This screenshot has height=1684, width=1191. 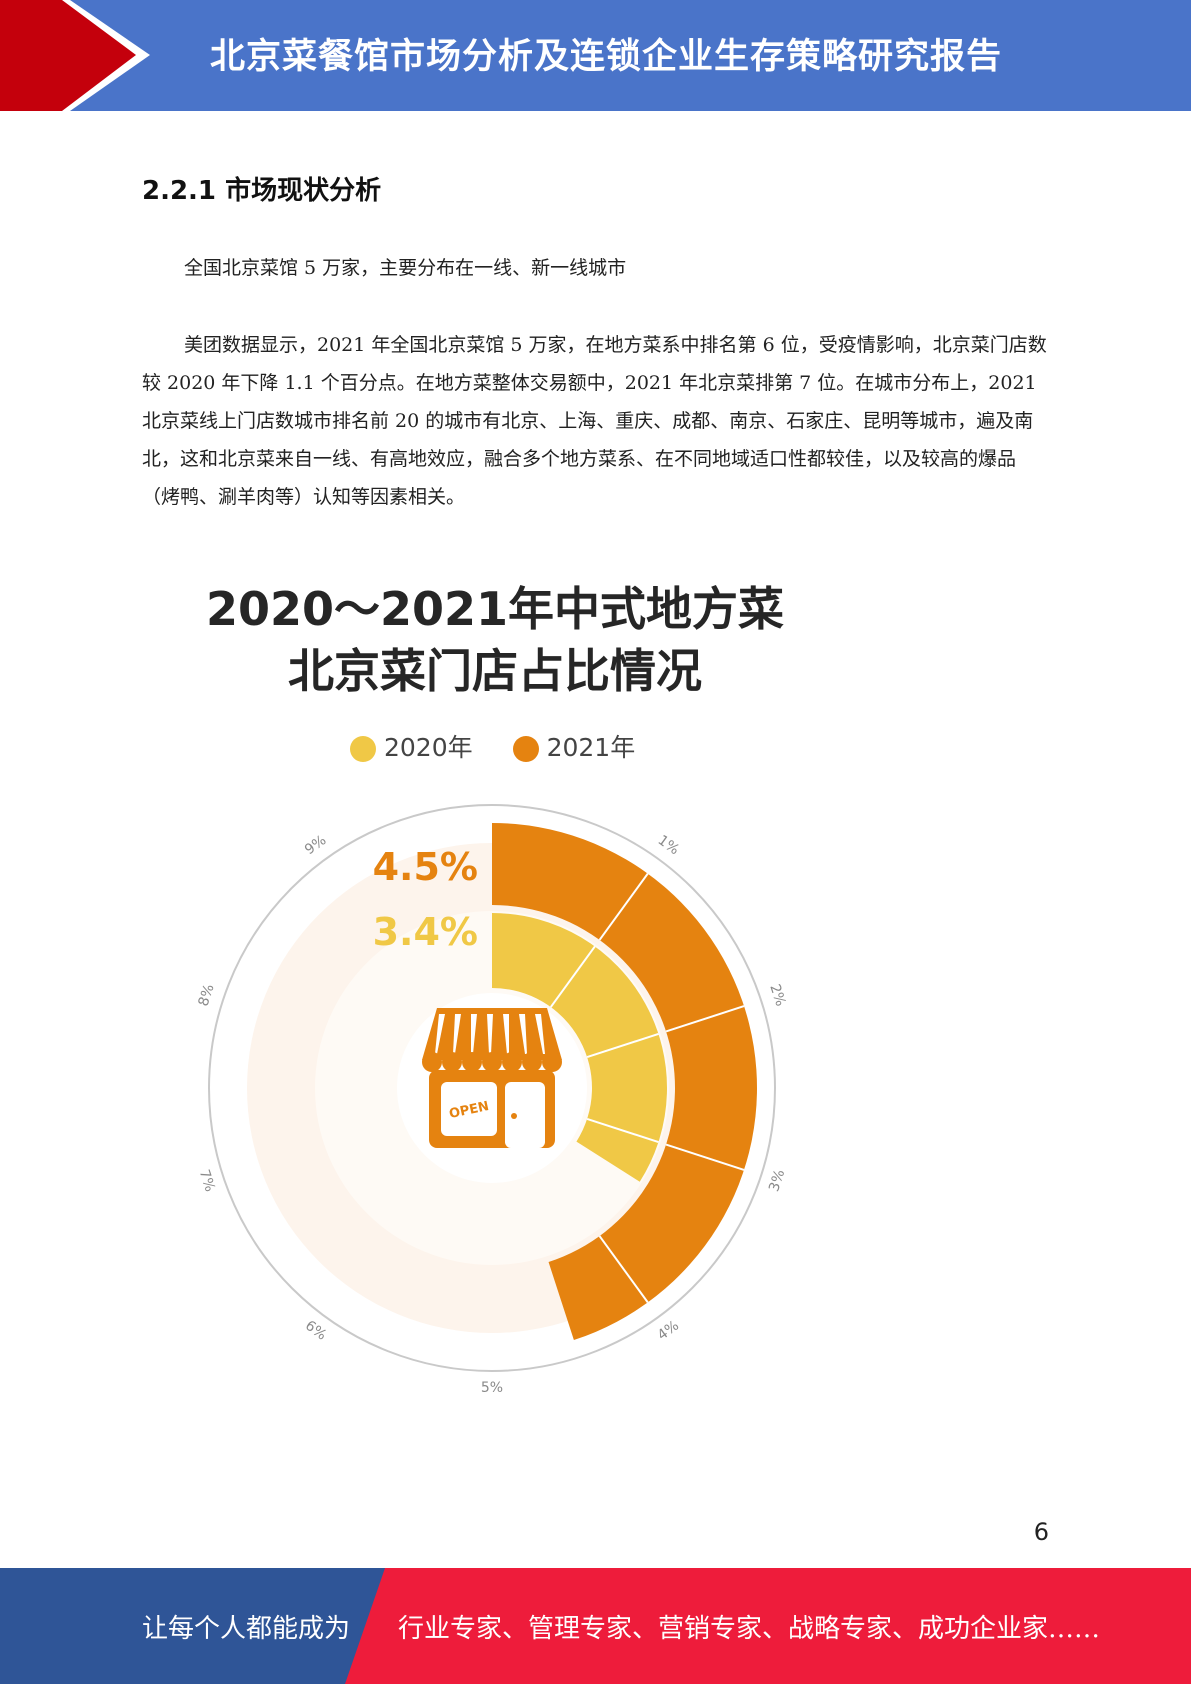 I want to click on tick-label-6%: 6%, so click(x=315, y=1331).